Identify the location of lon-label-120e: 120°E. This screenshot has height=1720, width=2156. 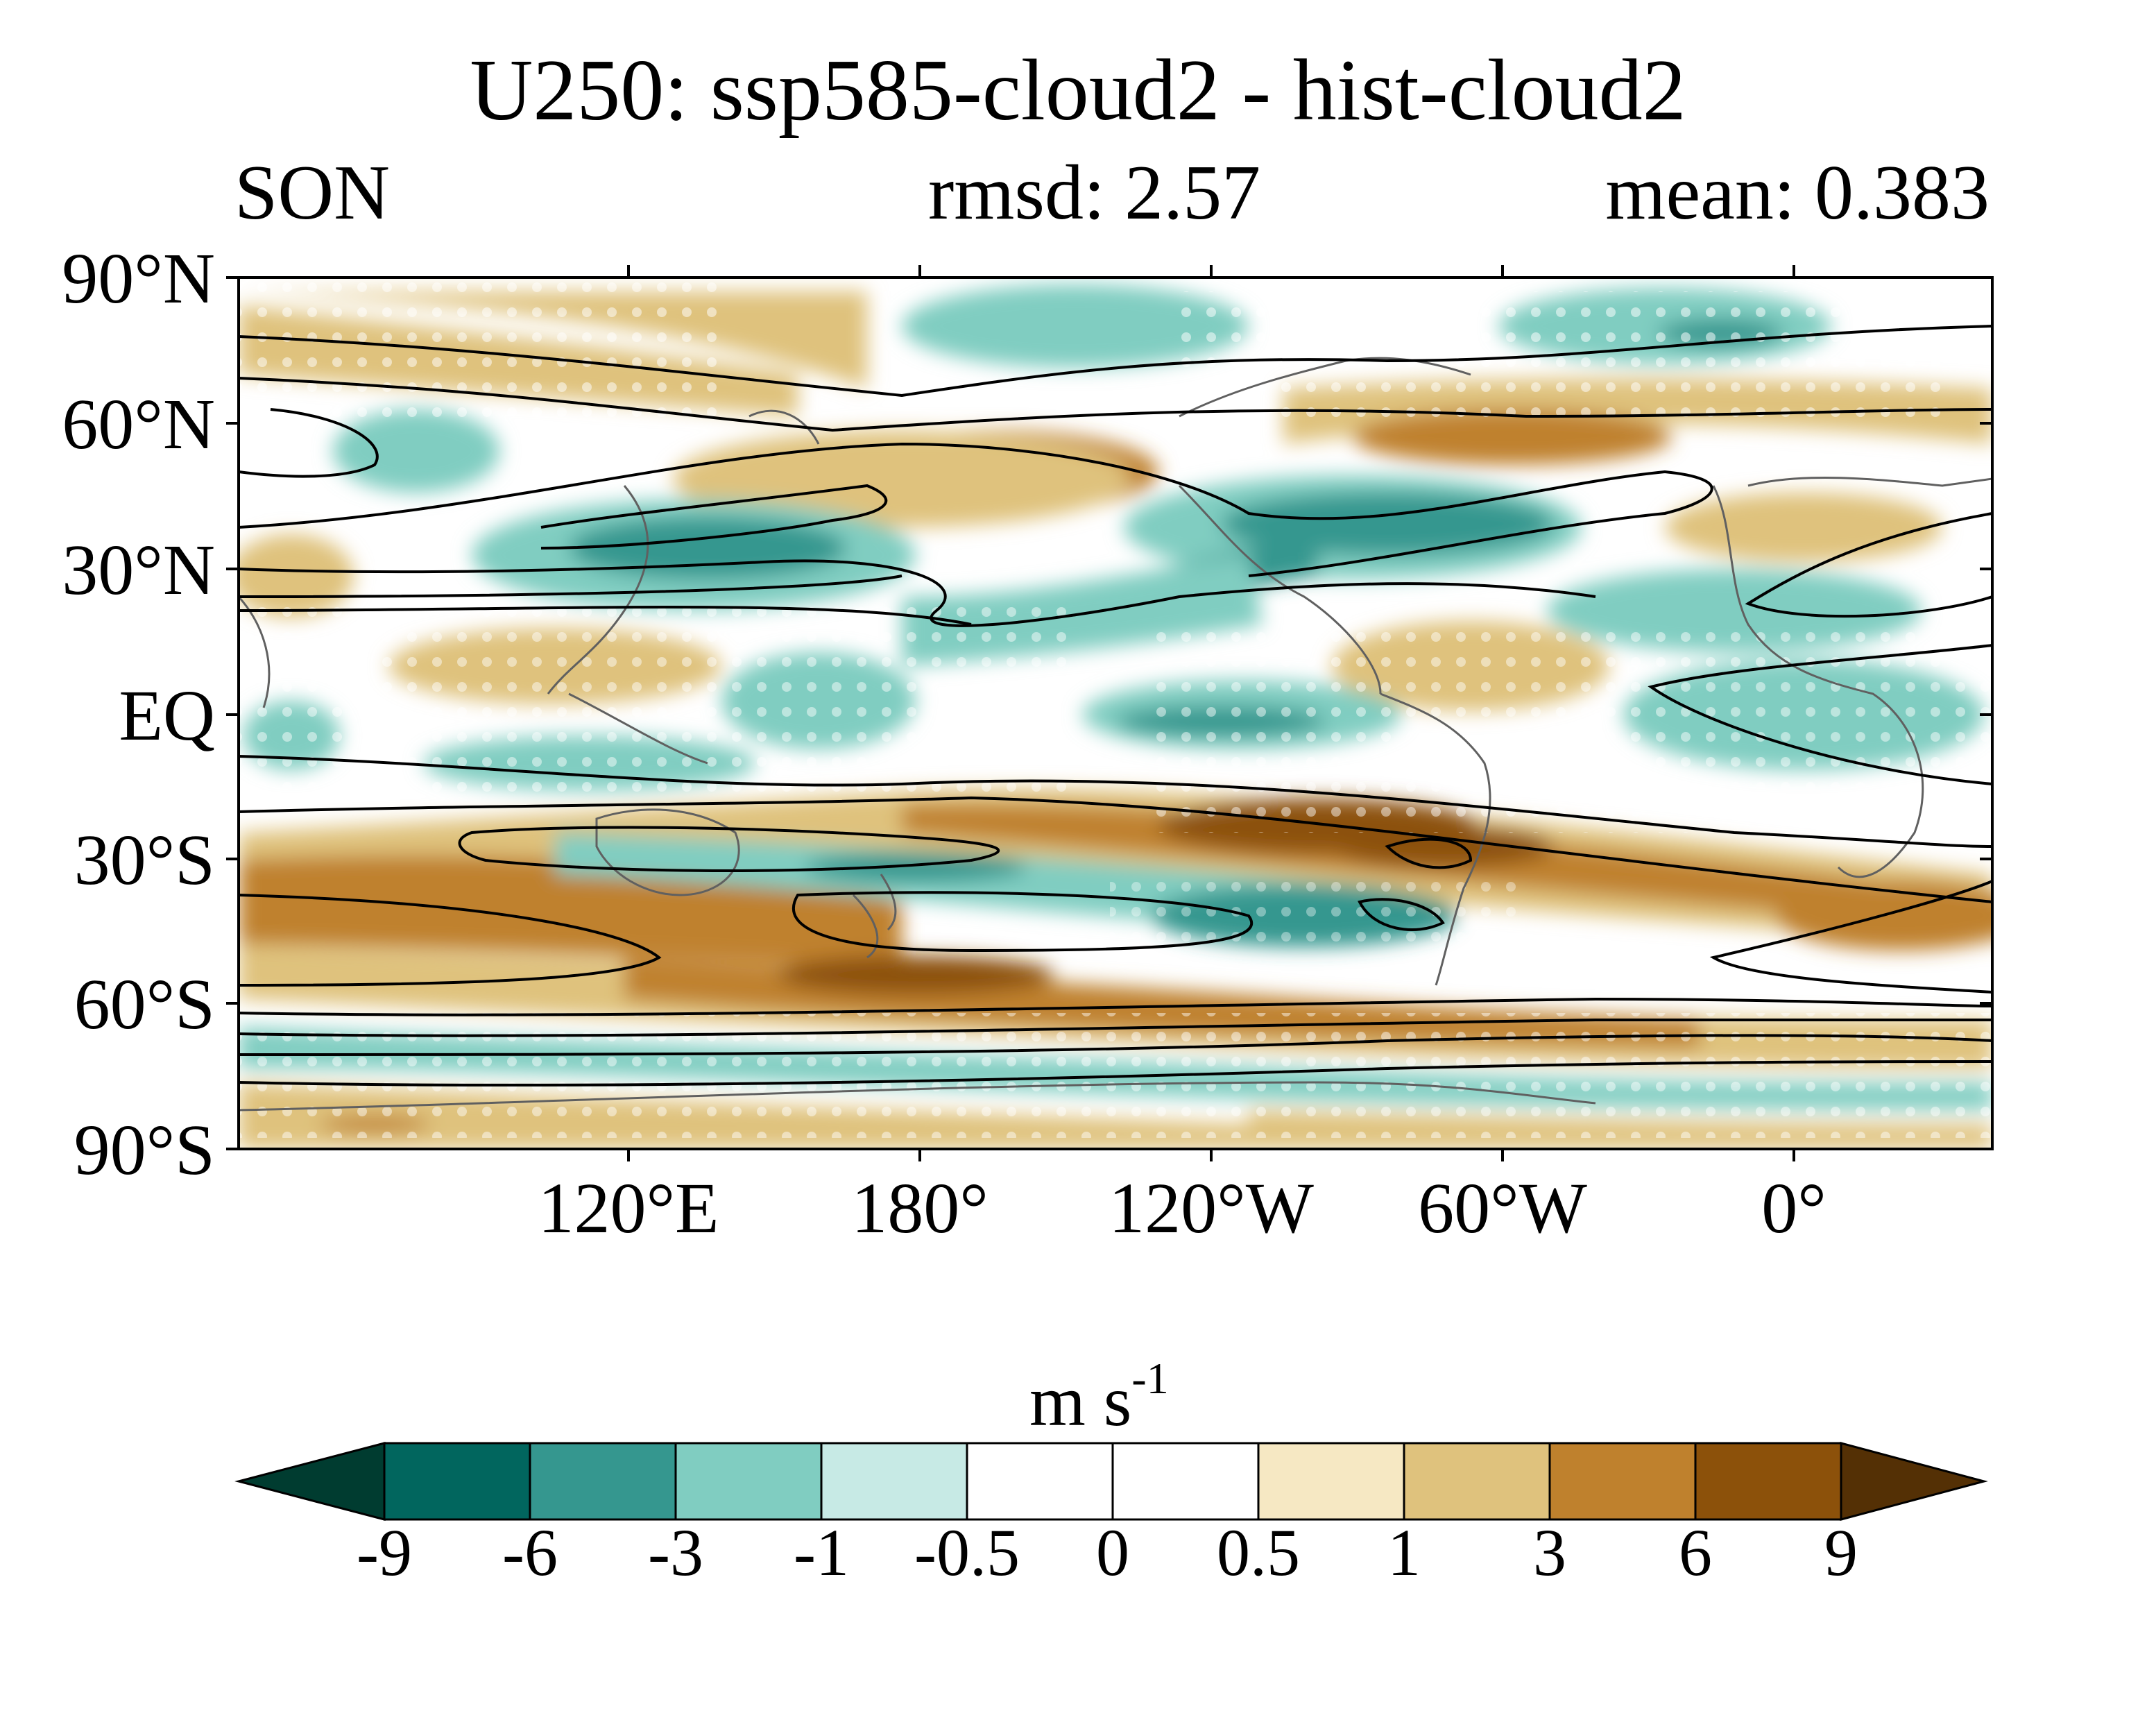
(628, 1208).